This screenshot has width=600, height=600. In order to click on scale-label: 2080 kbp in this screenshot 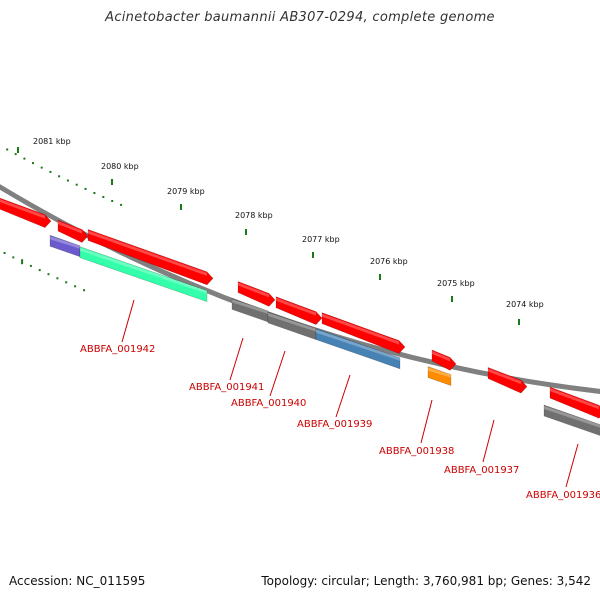, I will do `click(120, 166)`.